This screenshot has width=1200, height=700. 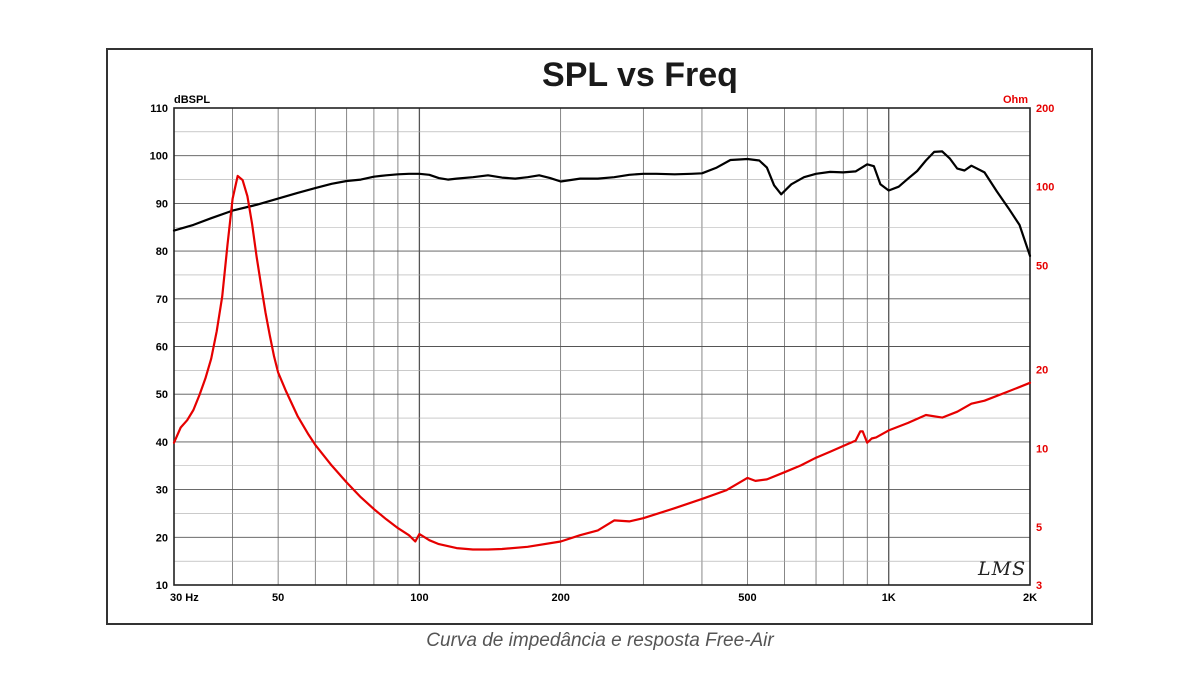 I want to click on y-left-tick-label: 40, so click(x=162, y=443).